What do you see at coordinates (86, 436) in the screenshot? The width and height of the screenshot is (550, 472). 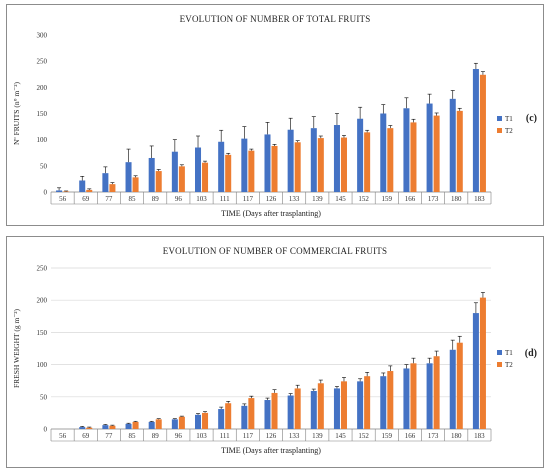 I see `x-tick-label: 69` at bounding box center [86, 436].